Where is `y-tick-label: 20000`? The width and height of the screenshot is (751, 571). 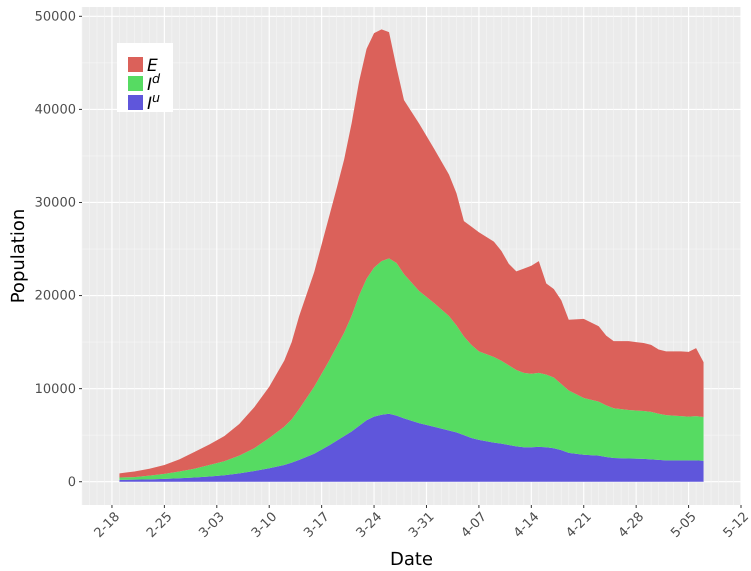
y-tick-label: 20000 is located at coordinates (55, 296).